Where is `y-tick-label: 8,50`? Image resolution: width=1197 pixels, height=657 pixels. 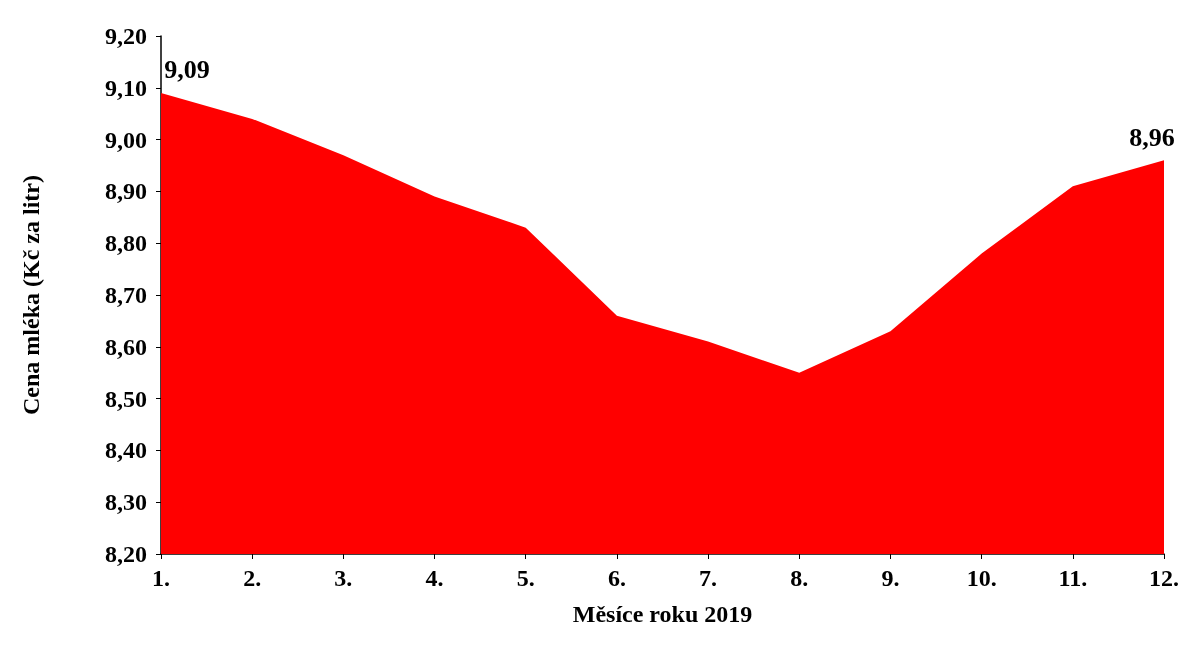 y-tick-label: 8,50 is located at coordinates (126, 398).